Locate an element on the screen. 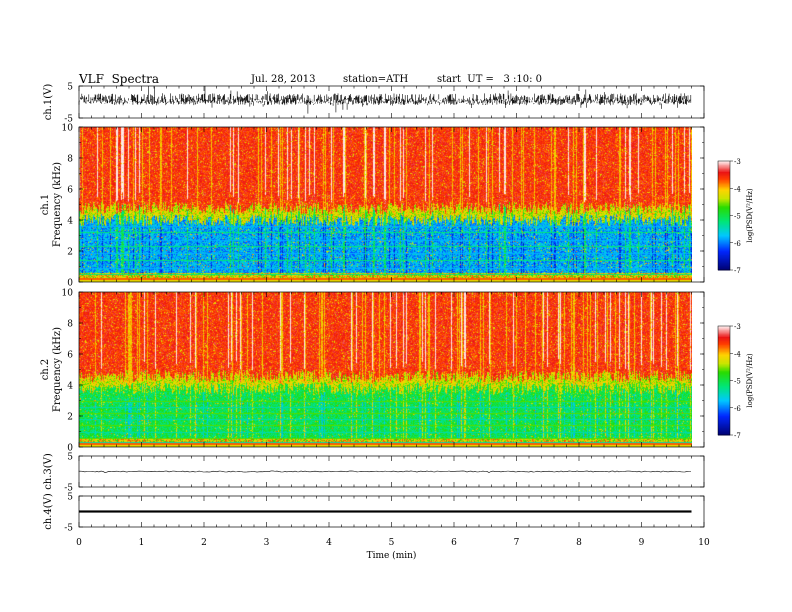 This screenshot has width=792, height=612. x-tick-label: 7 is located at coordinates (517, 543).